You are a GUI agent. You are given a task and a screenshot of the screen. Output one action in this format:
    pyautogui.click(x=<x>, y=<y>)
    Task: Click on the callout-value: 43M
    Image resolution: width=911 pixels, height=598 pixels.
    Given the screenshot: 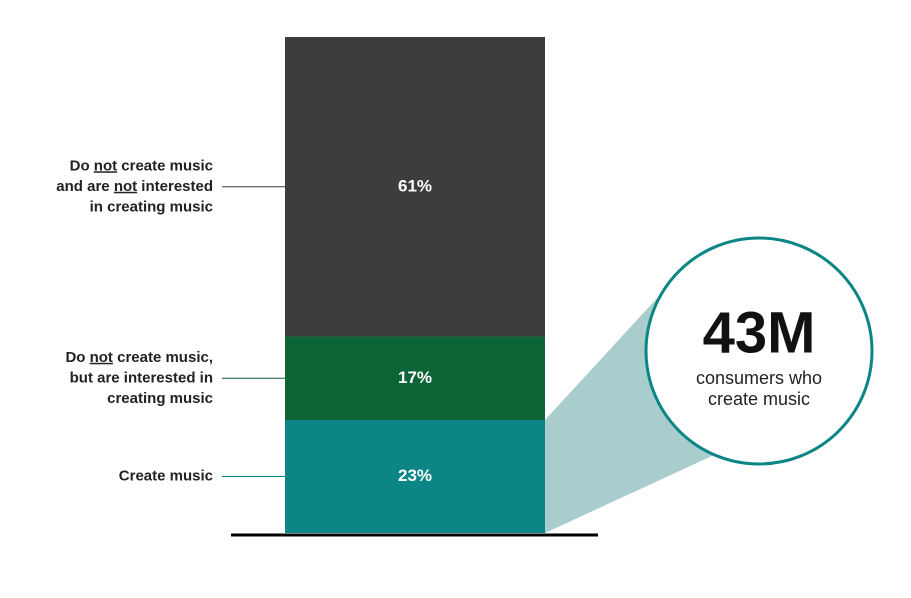 What is the action you would take?
    pyautogui.click(x=759, y=332)
    